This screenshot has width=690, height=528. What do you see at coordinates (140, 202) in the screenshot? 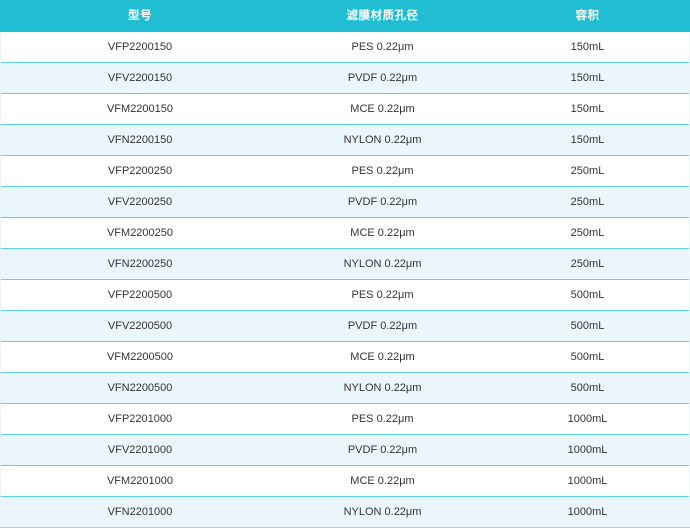
I see `cell-model: VFV2200250` at bounding box center [140, 202].